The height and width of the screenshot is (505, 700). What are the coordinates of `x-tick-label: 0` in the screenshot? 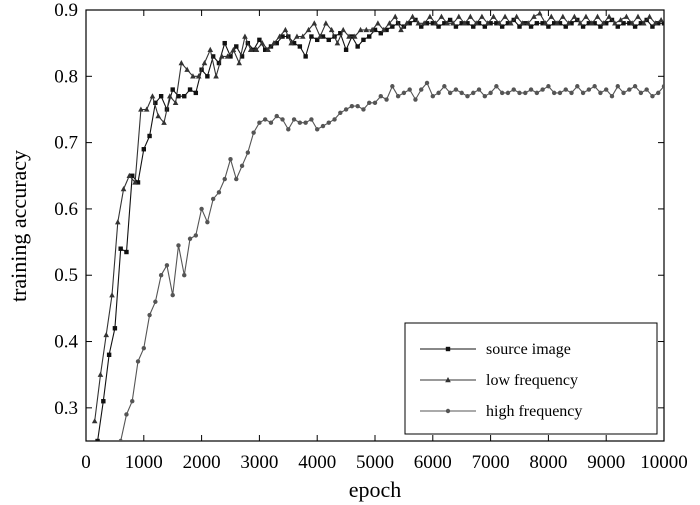 It's located at (86, 462).